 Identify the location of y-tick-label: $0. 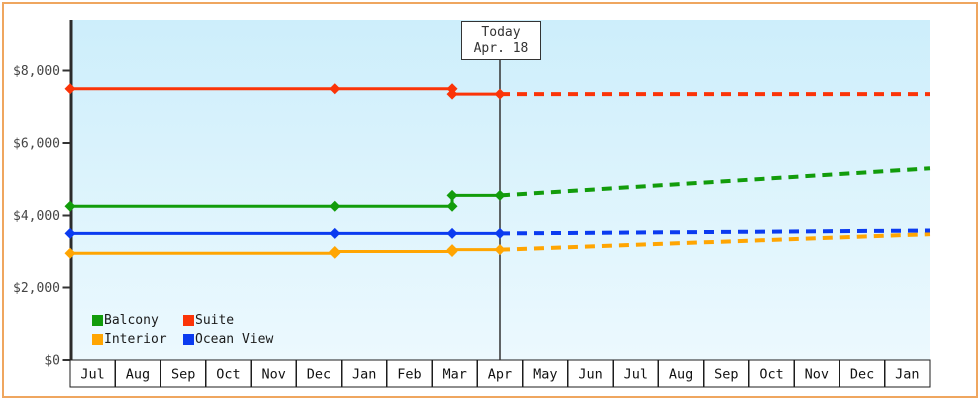
(52, 361).